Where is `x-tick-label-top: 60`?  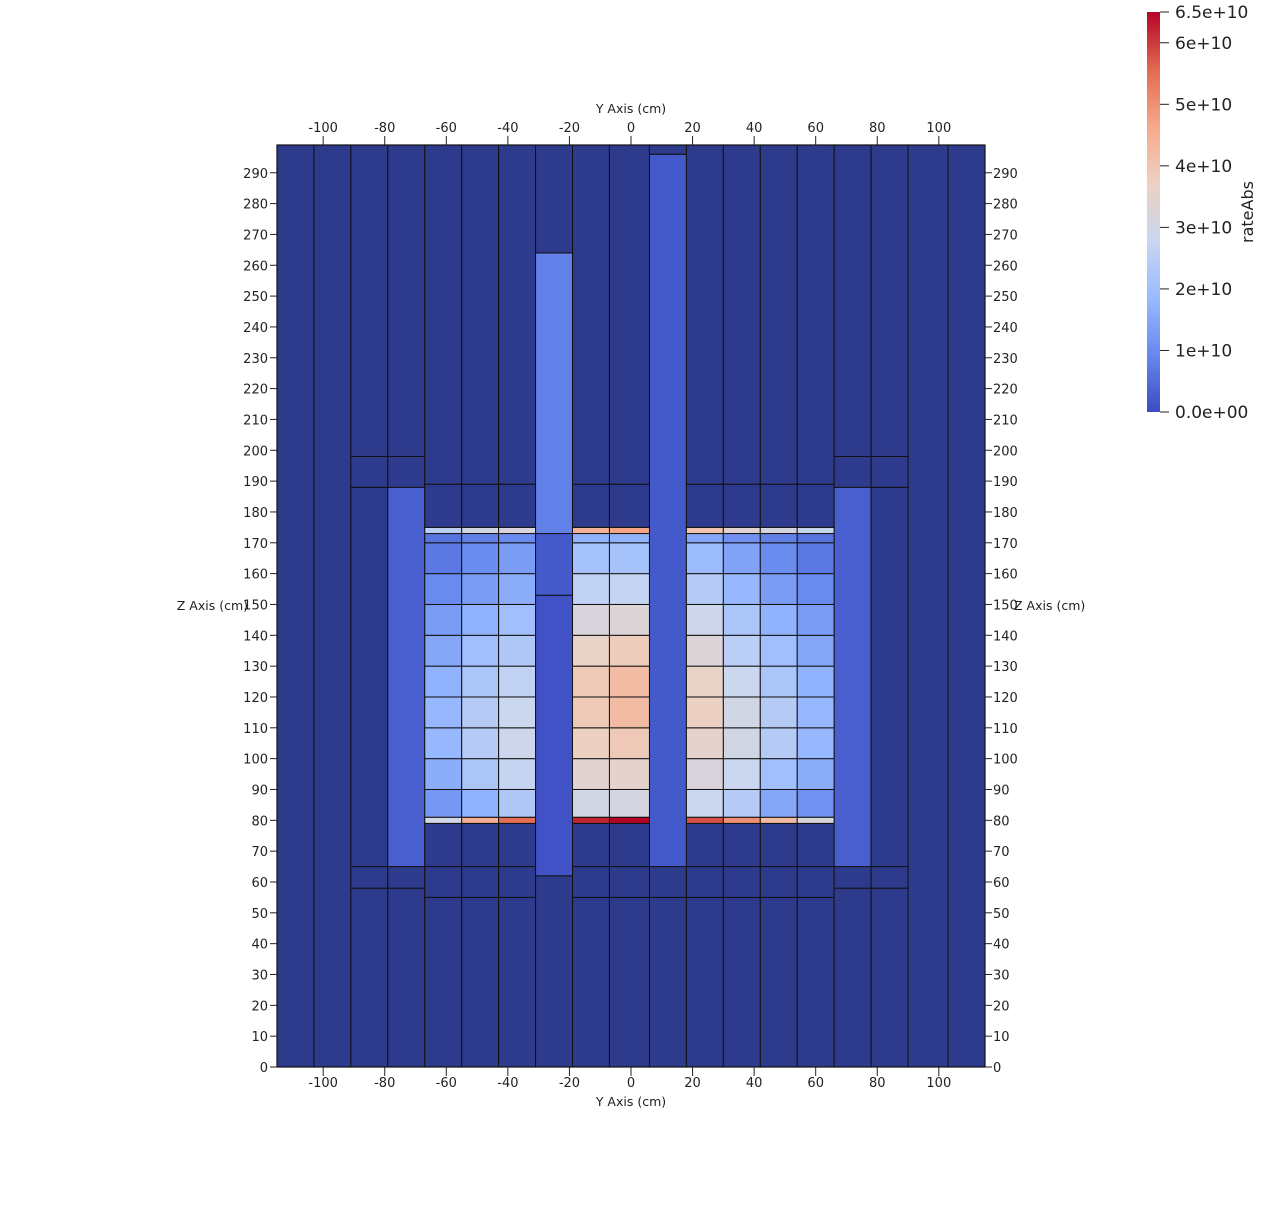
x-tick-label-top: 60 is located at coordinates (815, 128).